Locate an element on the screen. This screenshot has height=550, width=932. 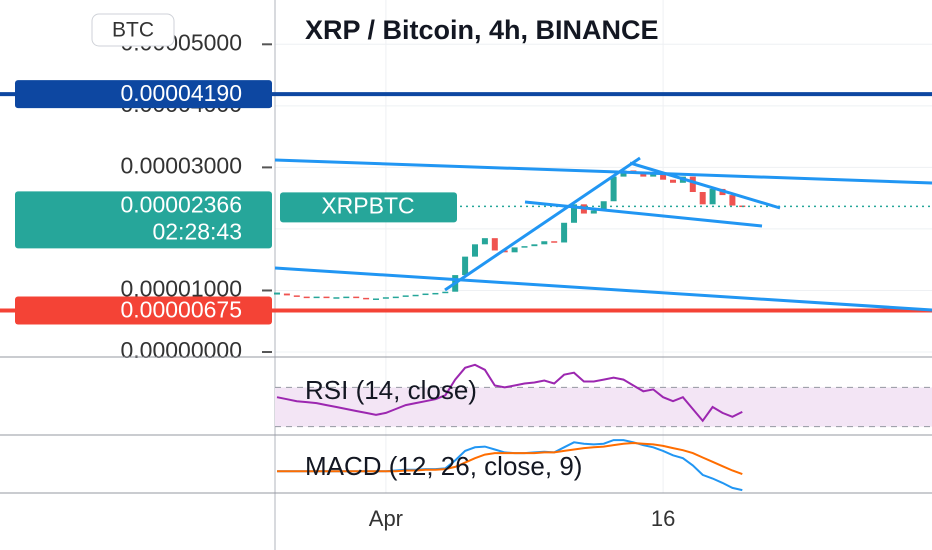
price-level-label: 0.00000675 is located at coordinates (181, 310).